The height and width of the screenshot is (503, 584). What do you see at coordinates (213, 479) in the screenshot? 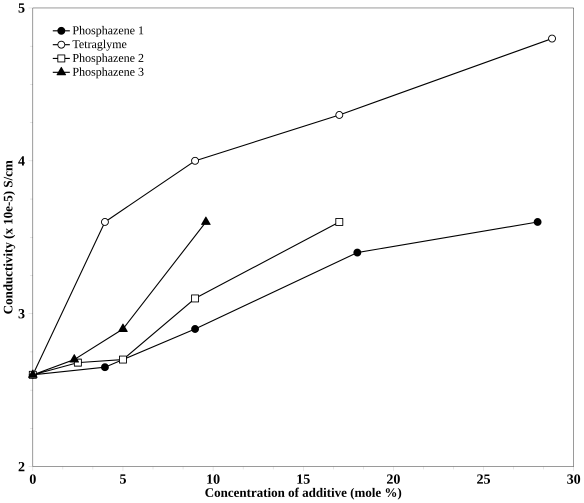
I see `x-tick-label: 10` at bounding box center [213, 479].